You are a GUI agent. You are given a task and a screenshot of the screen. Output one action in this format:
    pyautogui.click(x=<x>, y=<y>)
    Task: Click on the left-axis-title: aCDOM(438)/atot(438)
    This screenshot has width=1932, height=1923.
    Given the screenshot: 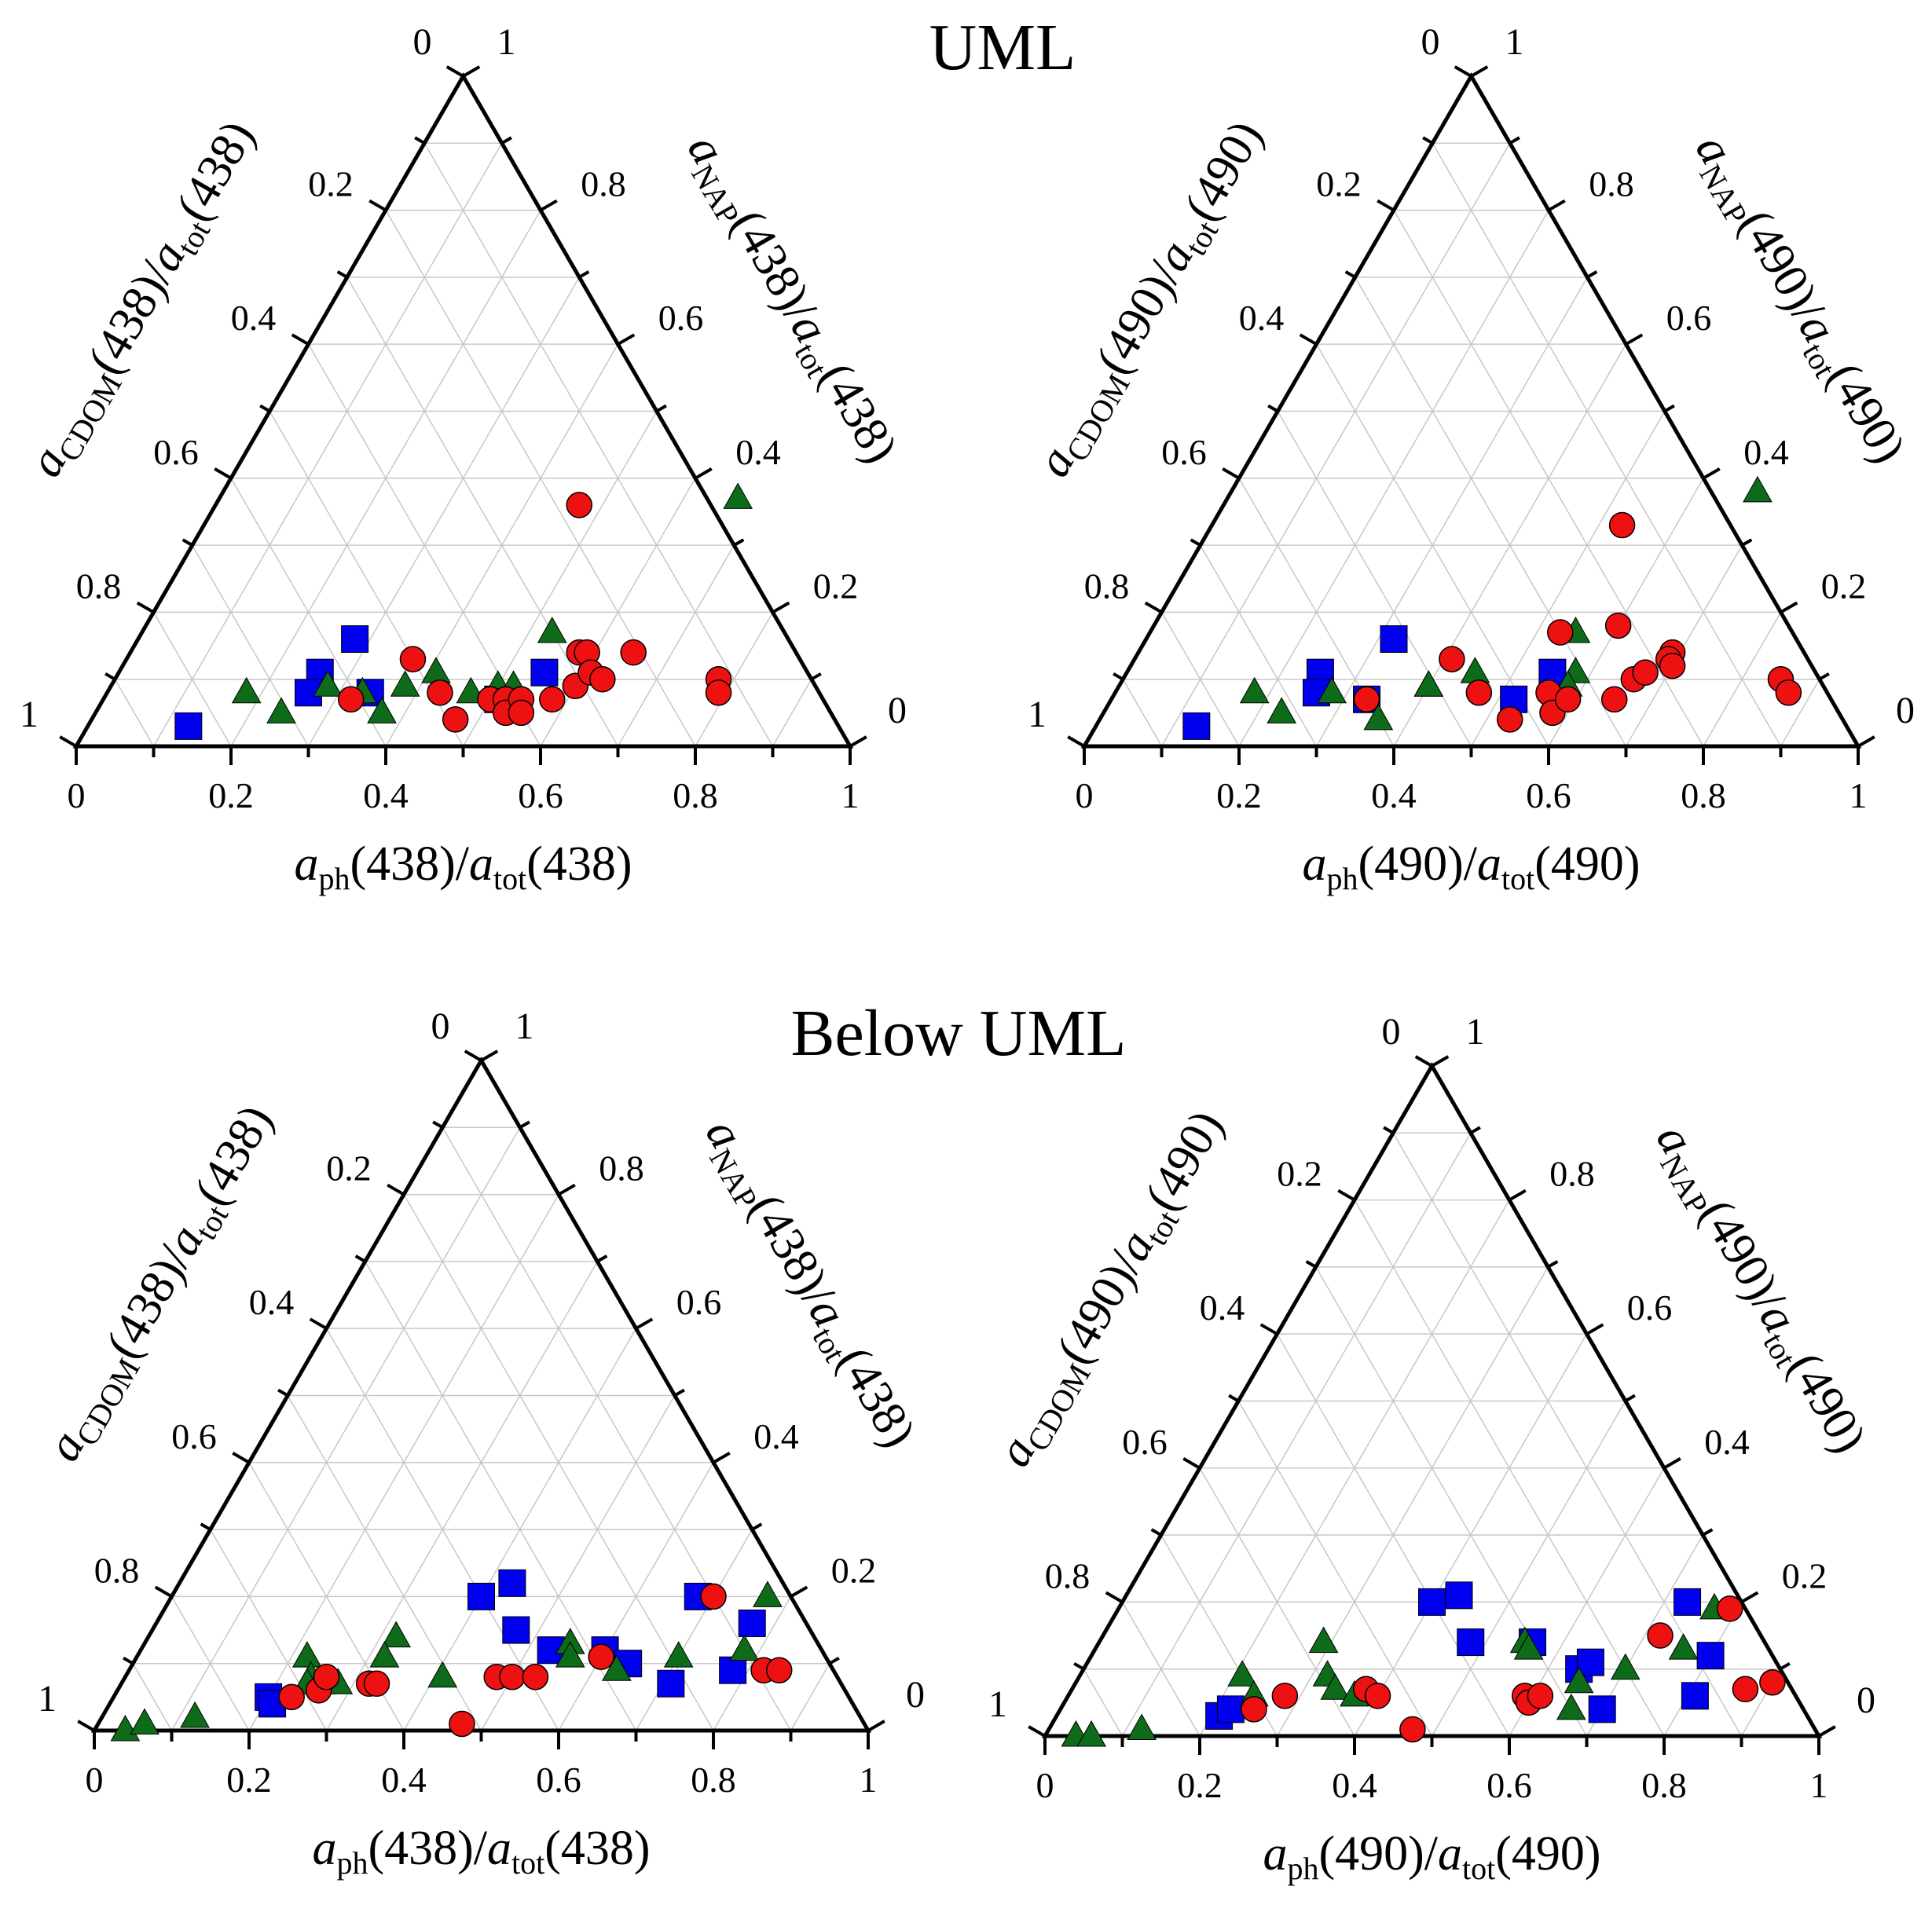 What is the action you would take?
    pyautogui.click(x=144, y=300)
    